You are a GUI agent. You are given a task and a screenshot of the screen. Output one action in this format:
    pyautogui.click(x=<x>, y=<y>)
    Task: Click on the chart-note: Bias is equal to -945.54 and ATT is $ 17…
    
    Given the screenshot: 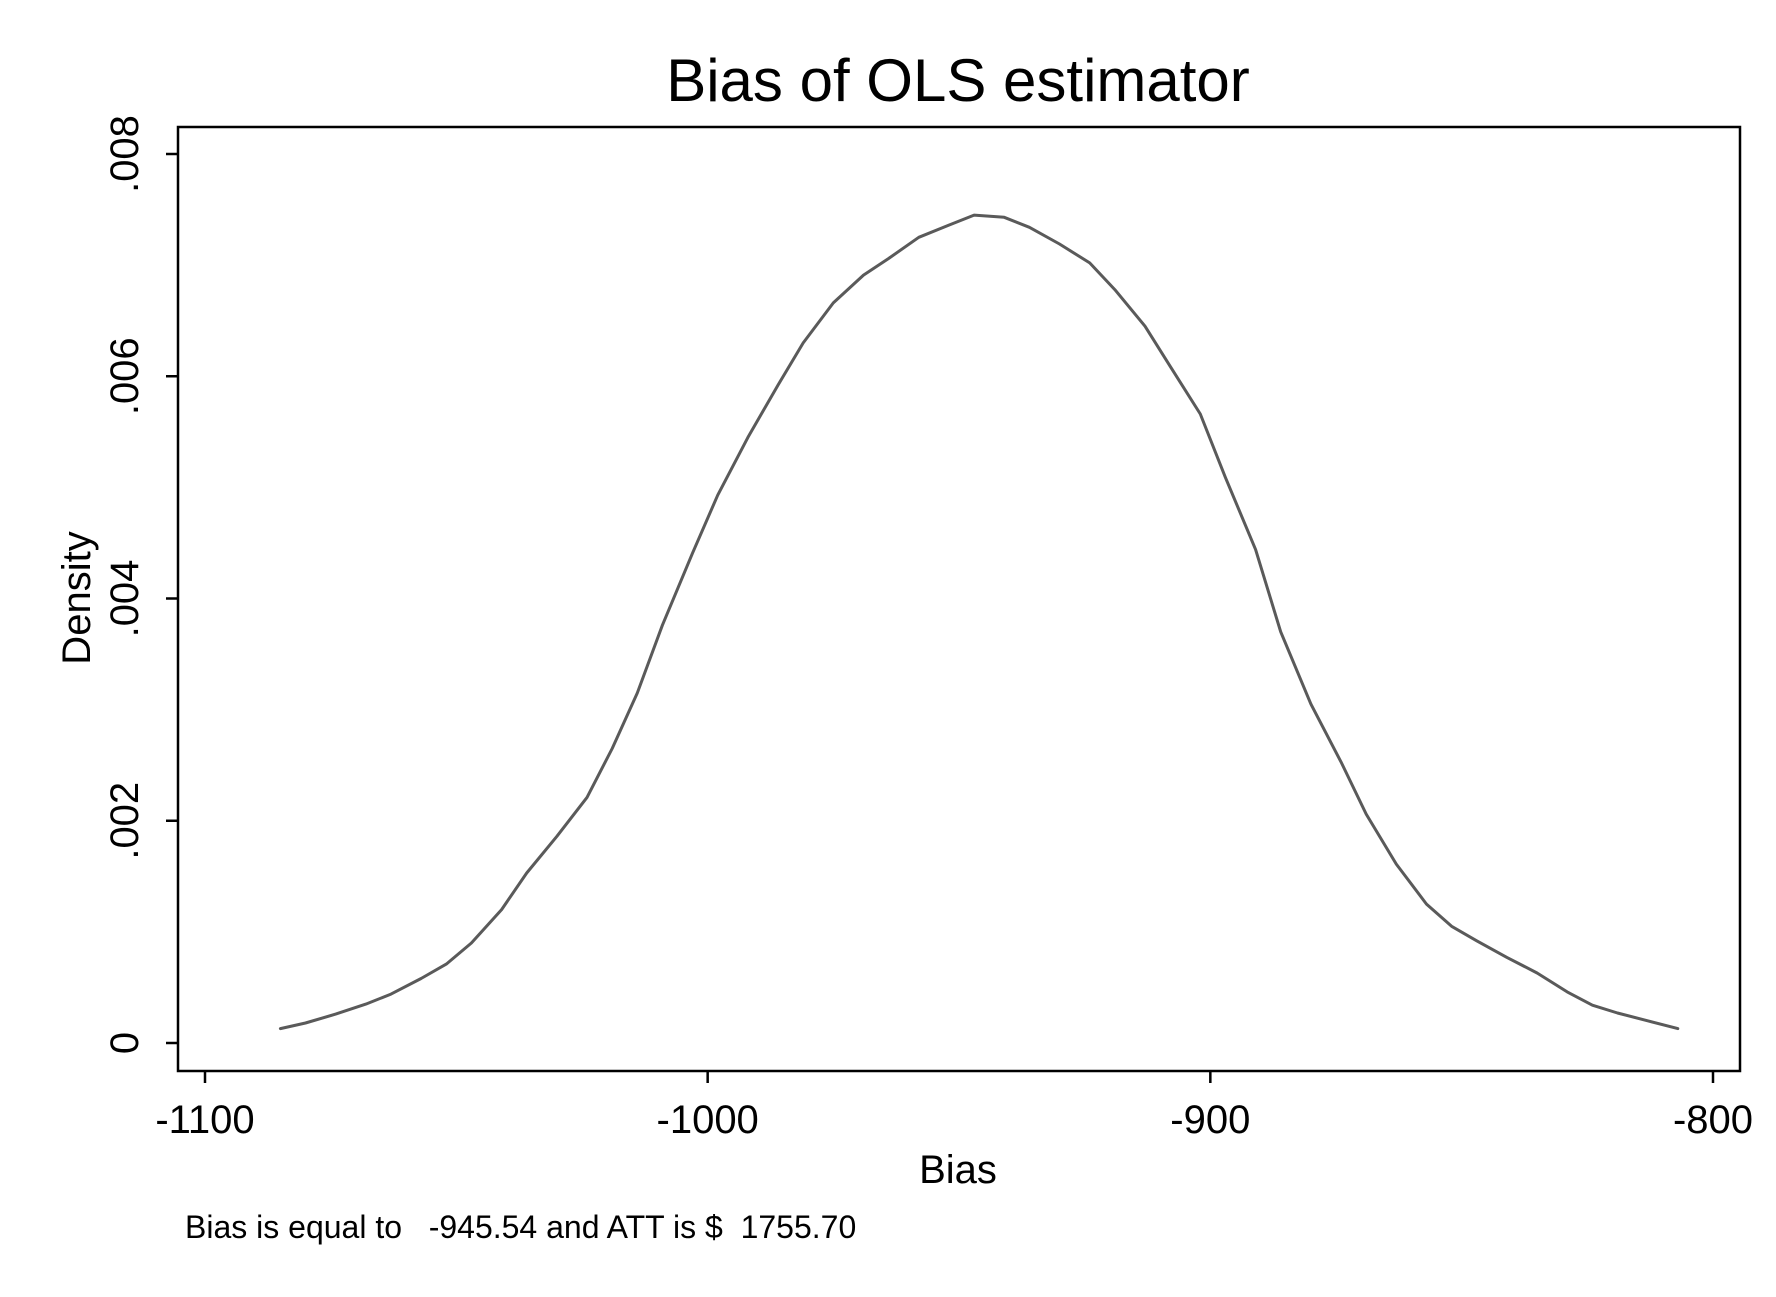 What is the action you would take?
    pyautogui.click(x=520, y=1227)
    